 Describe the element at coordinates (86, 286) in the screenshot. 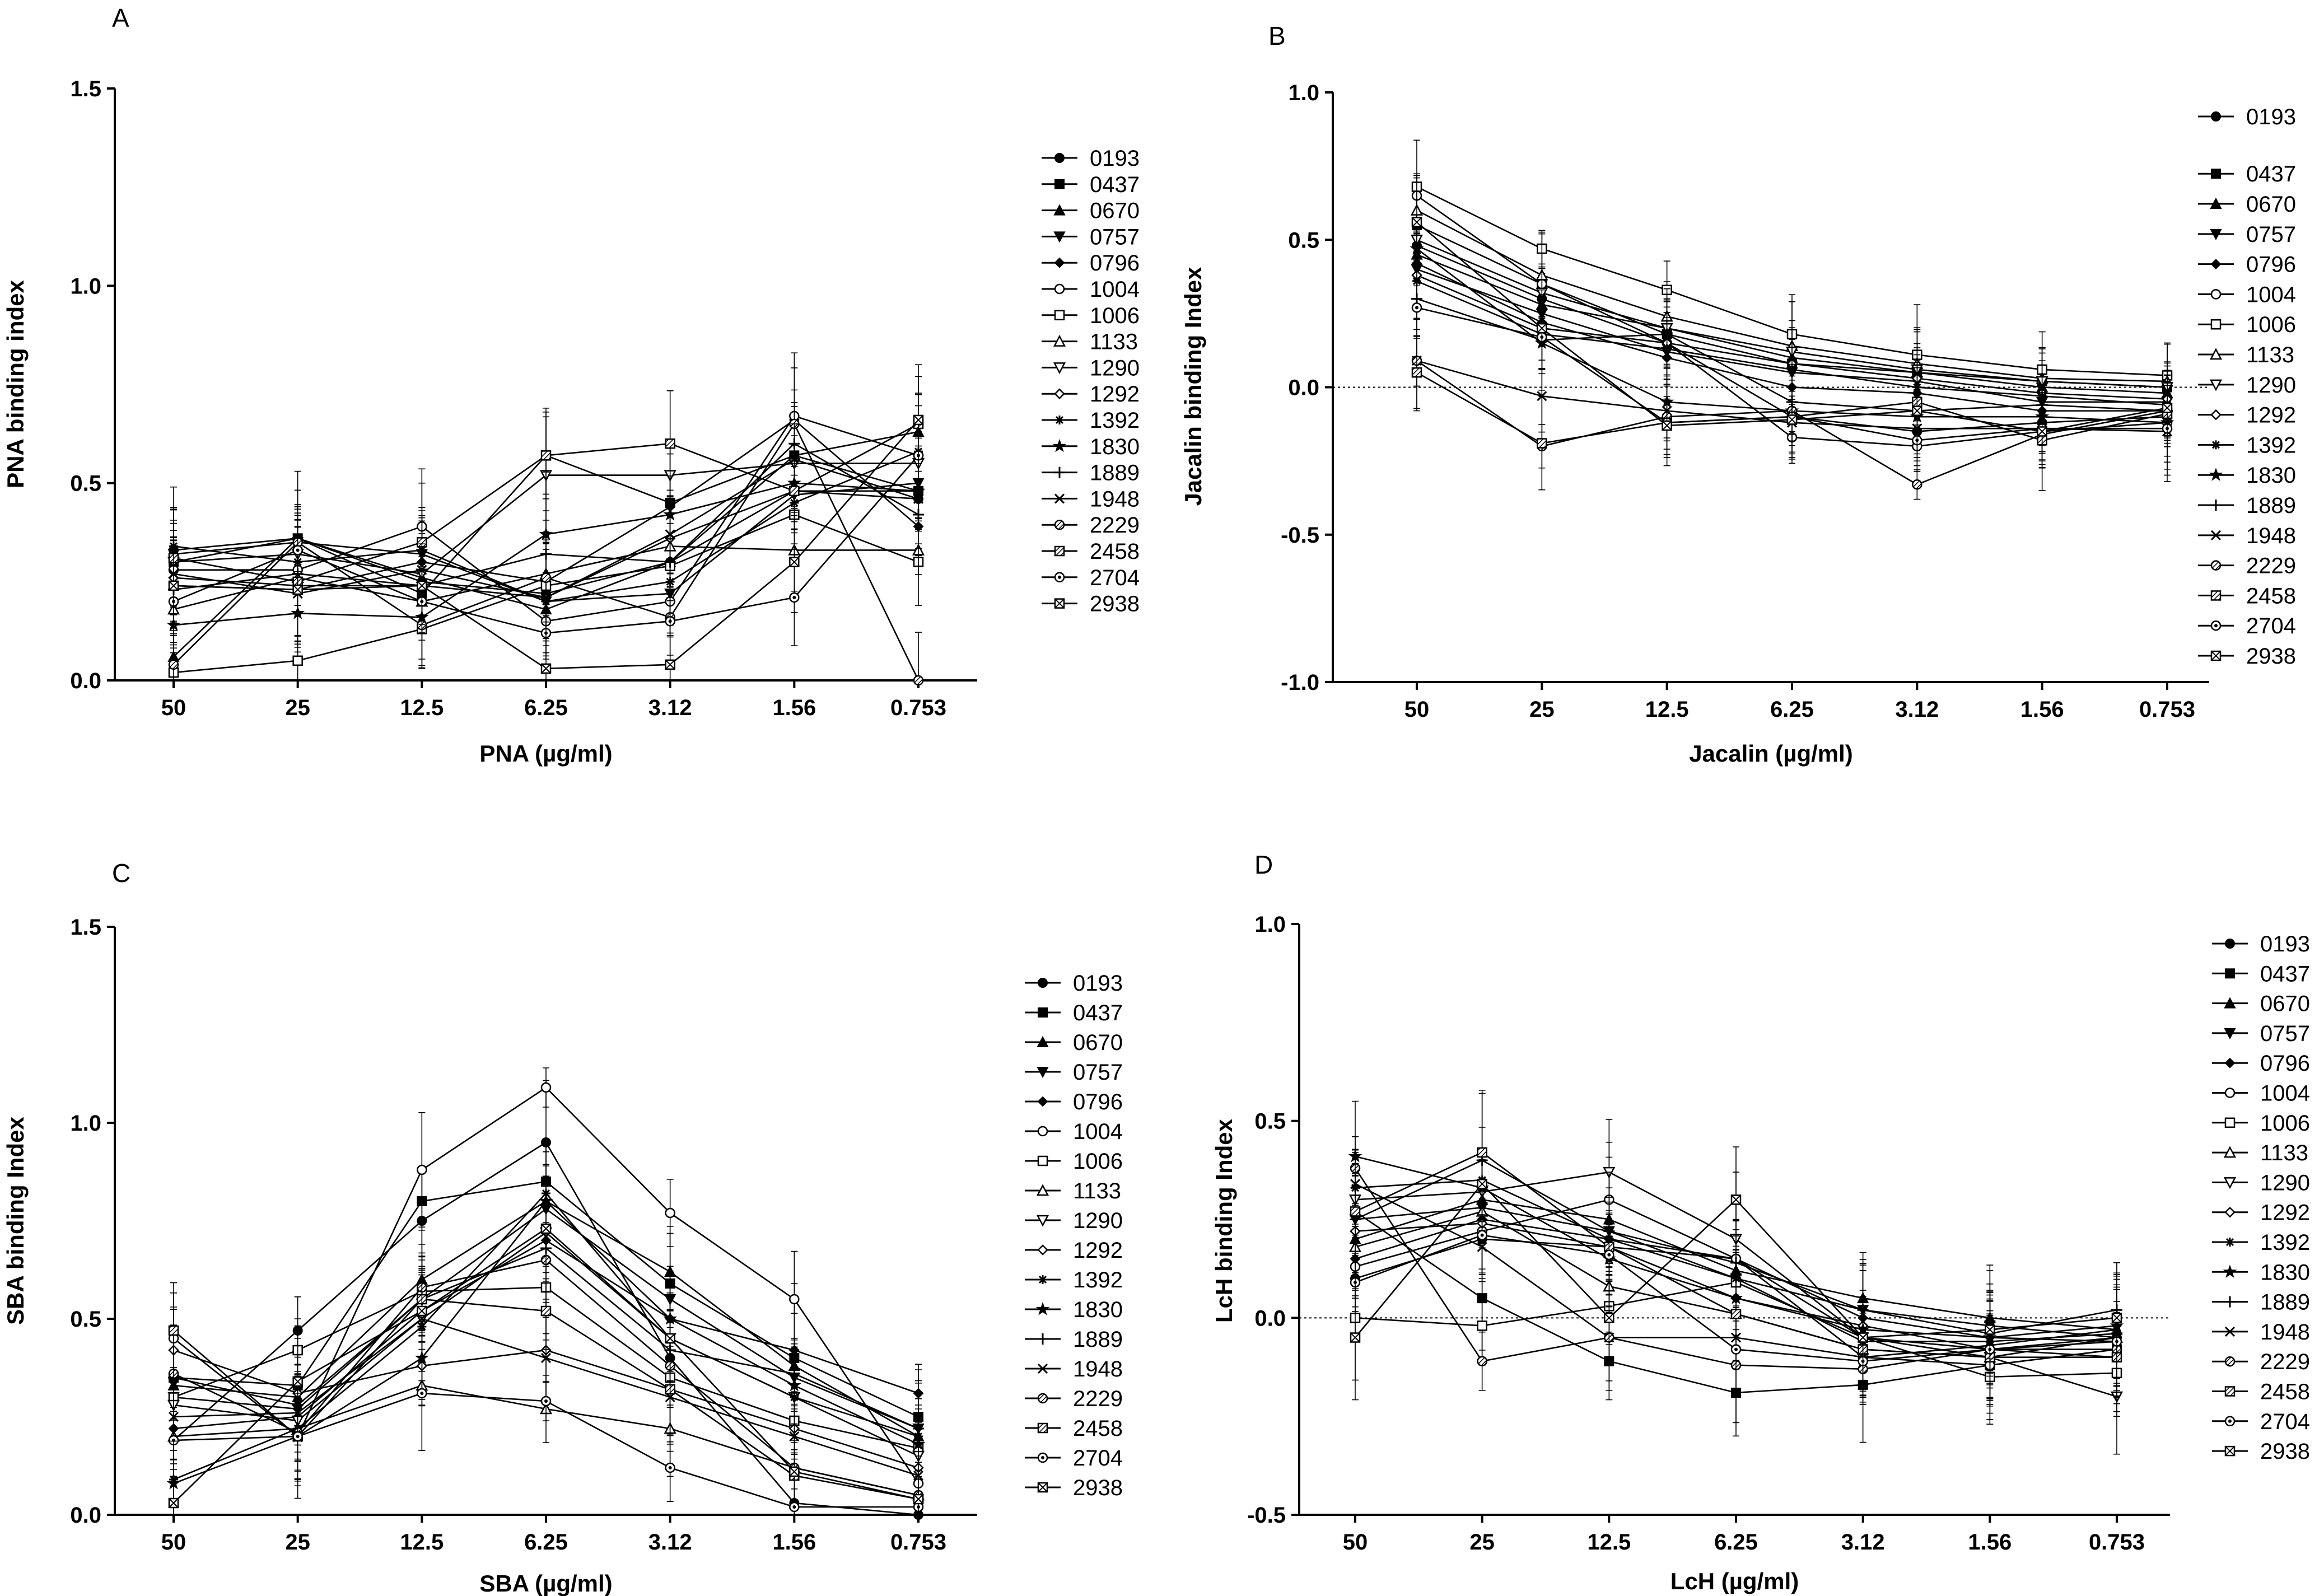

I see `y-tick-label: 1.0` at that location.